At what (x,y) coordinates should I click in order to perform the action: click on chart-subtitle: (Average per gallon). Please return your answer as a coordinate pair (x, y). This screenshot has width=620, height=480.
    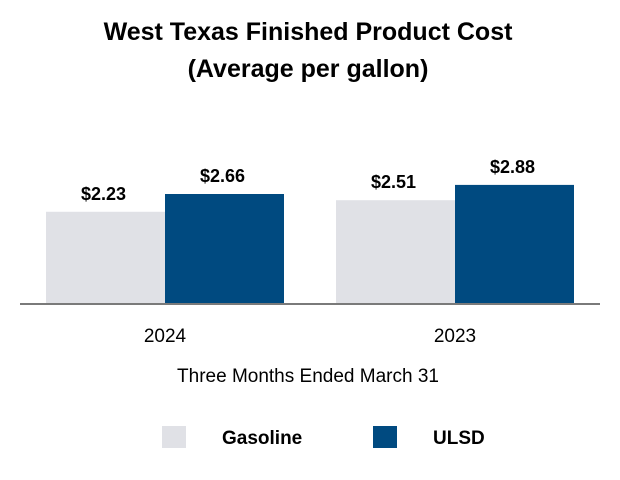
    Looking at the image, I should click on (308, 69).